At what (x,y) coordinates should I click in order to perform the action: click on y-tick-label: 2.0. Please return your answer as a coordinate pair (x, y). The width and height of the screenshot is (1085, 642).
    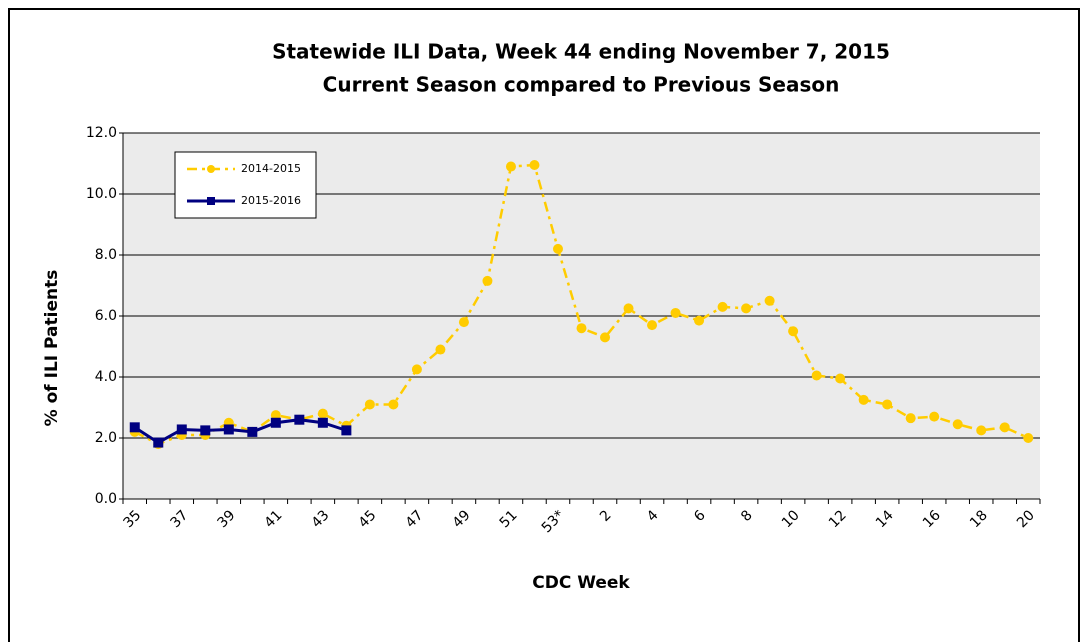
    Looking at the image, I should click on (106, 438).